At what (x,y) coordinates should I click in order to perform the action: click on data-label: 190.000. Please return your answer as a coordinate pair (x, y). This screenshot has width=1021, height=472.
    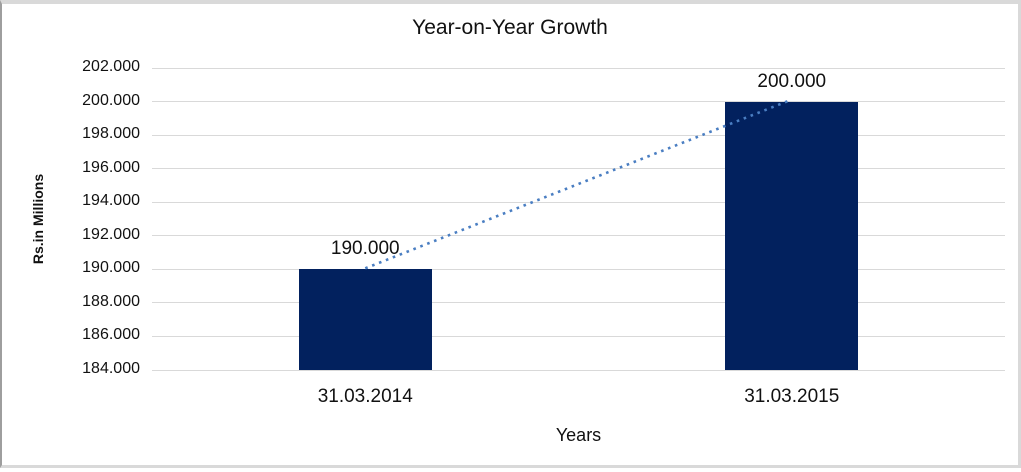
    Looking at the image, I should click on (365, 249).